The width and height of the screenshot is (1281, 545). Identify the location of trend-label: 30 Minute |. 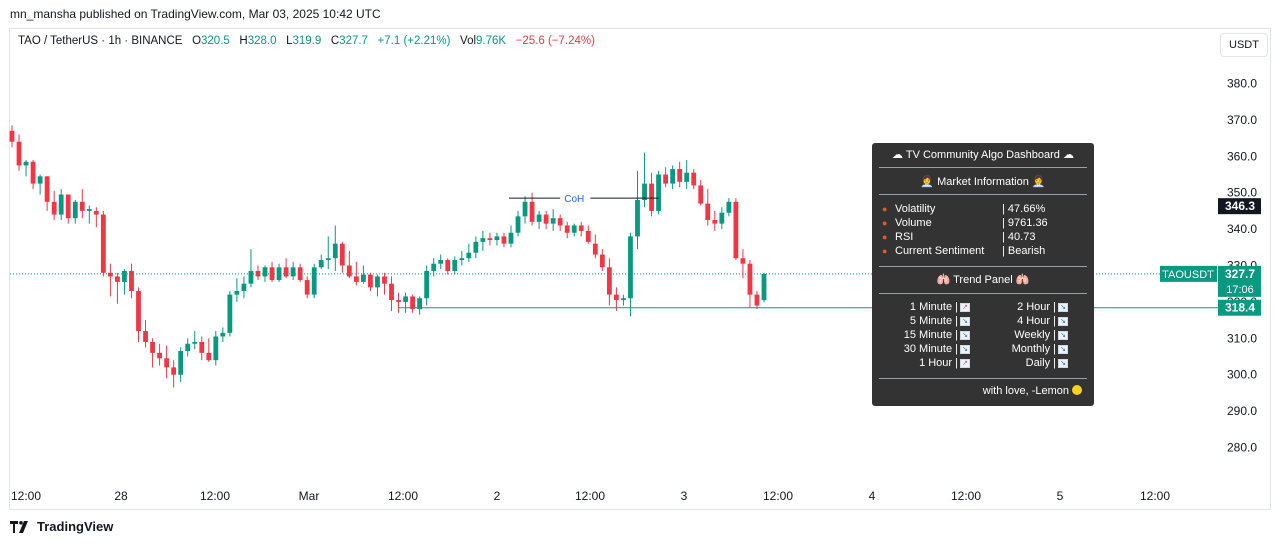
(930, 349).